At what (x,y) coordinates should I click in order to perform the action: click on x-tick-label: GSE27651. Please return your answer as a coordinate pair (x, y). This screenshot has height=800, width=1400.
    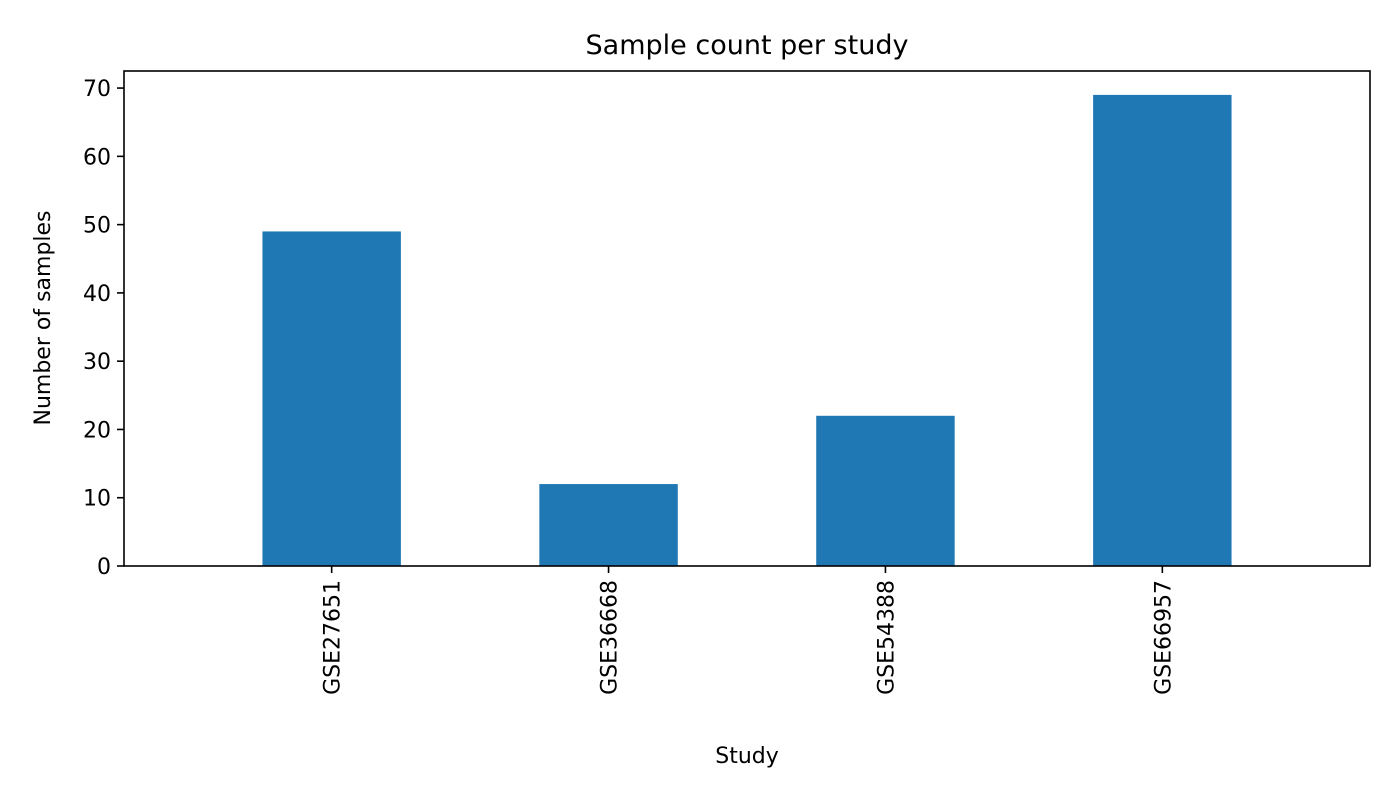
    Looking at the image, I should click on (333, 637).